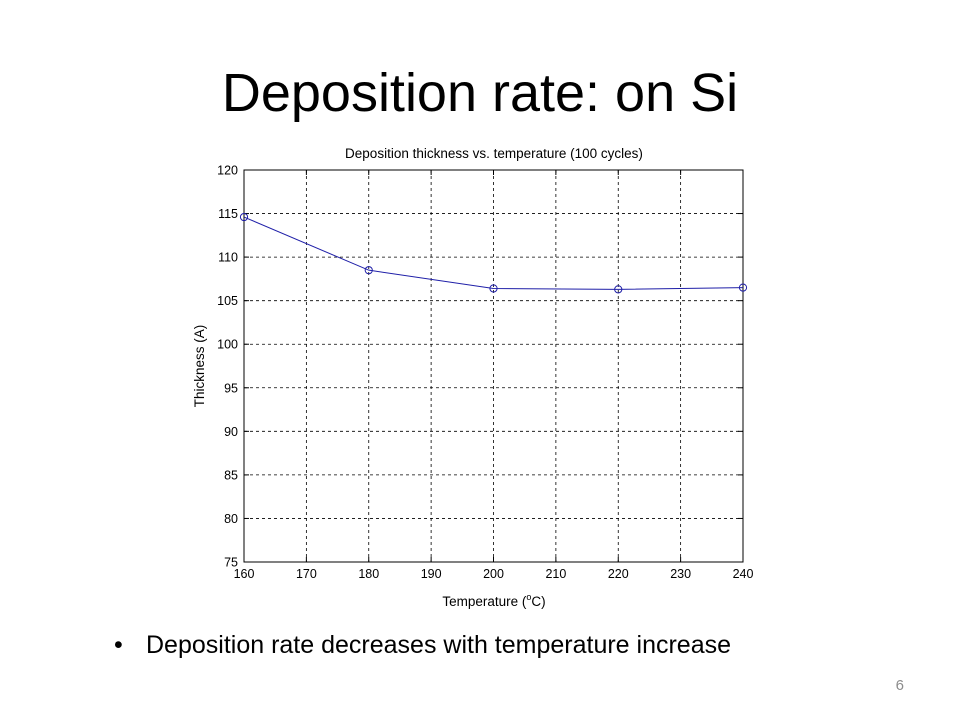  What do you see at coordinates (493, 574) in the screenshot?
I see `x-tick-label: 200` at bounding box center [493, 574].